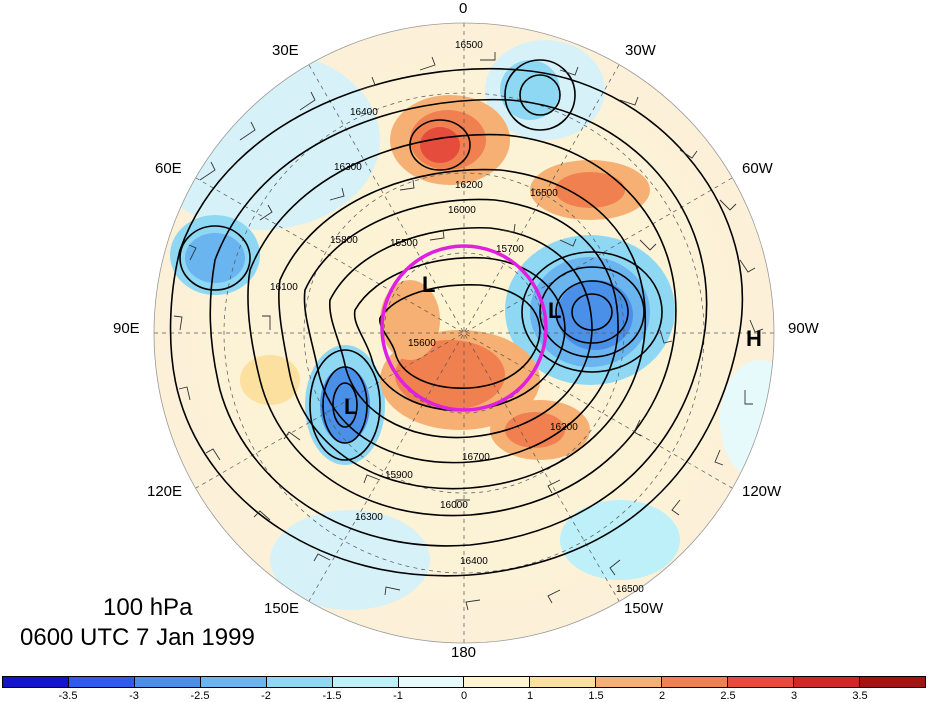  Describe the element at coordinates (332, 696) in the screenshot. I see `colorbar-tick-label: -1.5` at that location.